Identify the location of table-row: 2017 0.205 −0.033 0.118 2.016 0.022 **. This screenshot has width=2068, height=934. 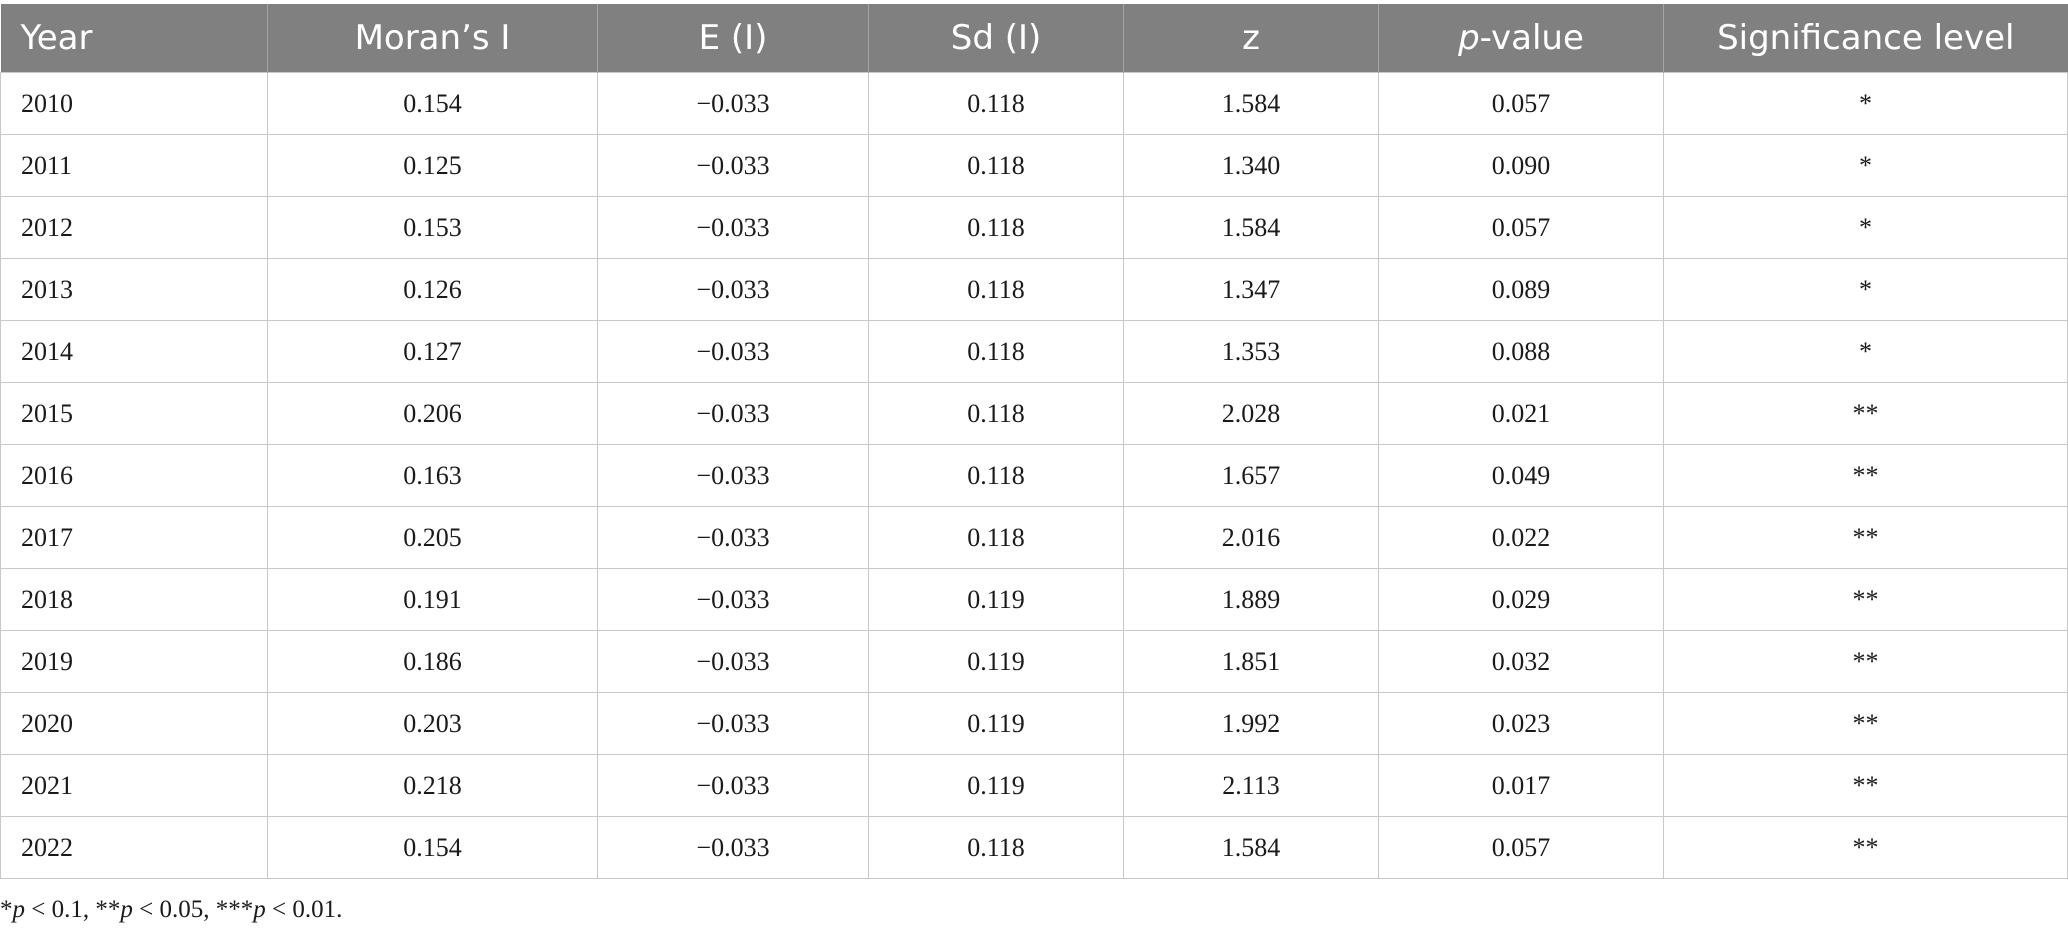
(1034, 537).